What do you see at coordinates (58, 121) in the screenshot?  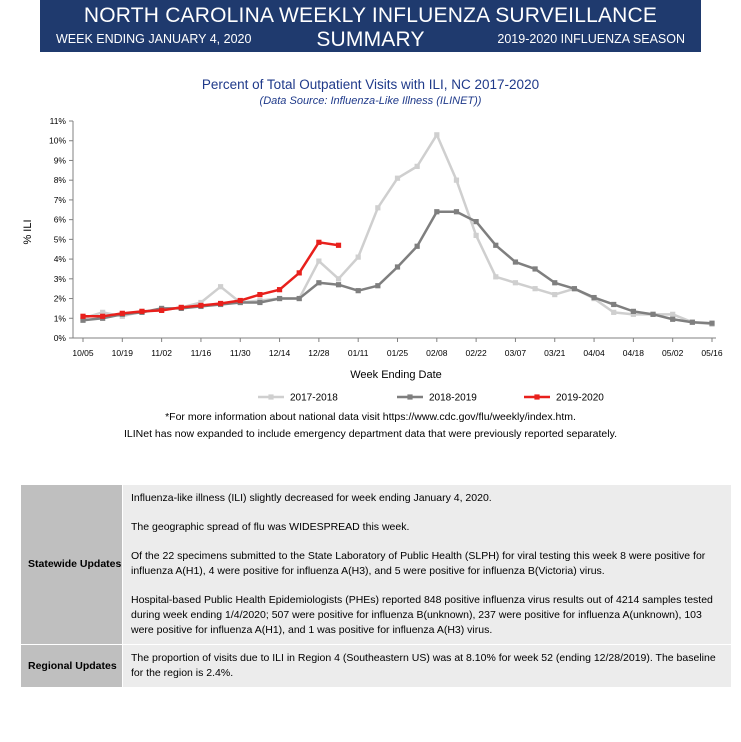 I see `y-tick-label: 11%` at bounding box center [58, 121].